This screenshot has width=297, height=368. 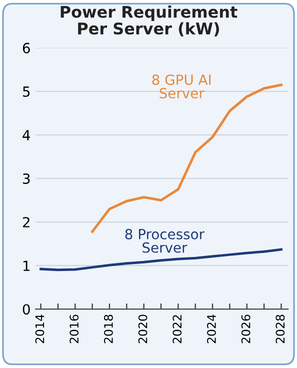 I want to click on series-label: 8 Processor Server, so click(x=165, y=240).